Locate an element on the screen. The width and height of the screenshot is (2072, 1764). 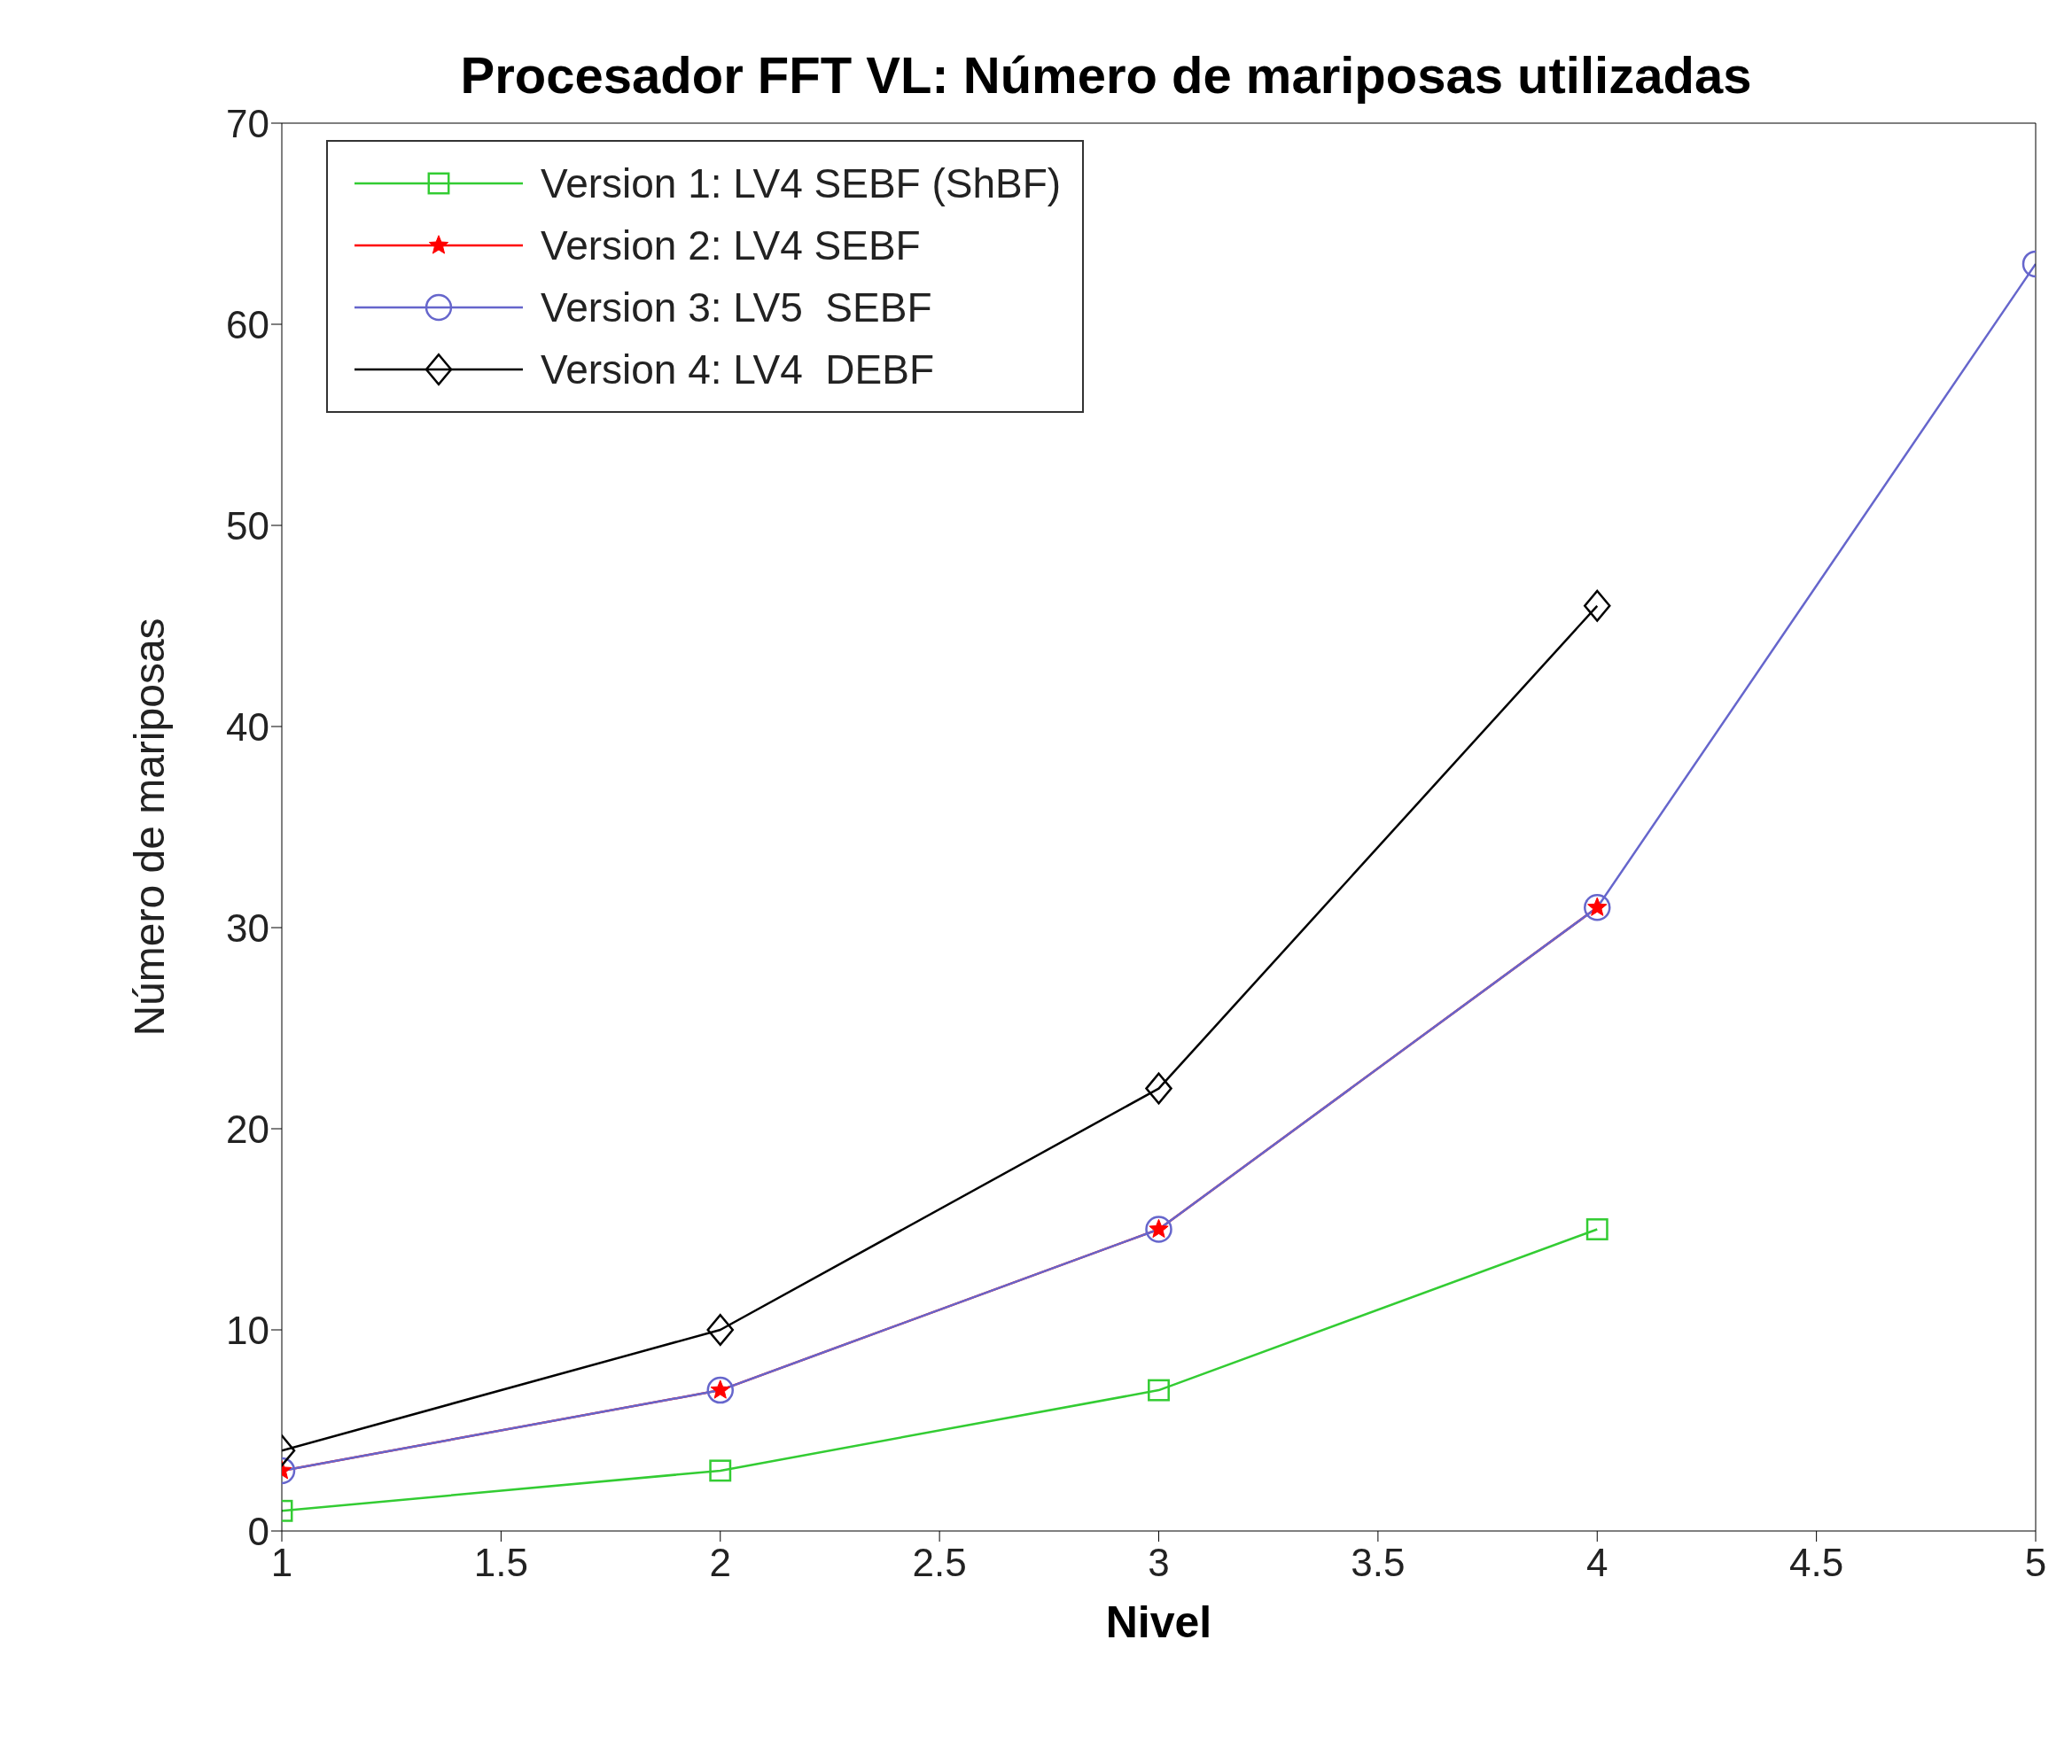
x-tick-label: 4.5 is located at coordinates (1816, 1563).